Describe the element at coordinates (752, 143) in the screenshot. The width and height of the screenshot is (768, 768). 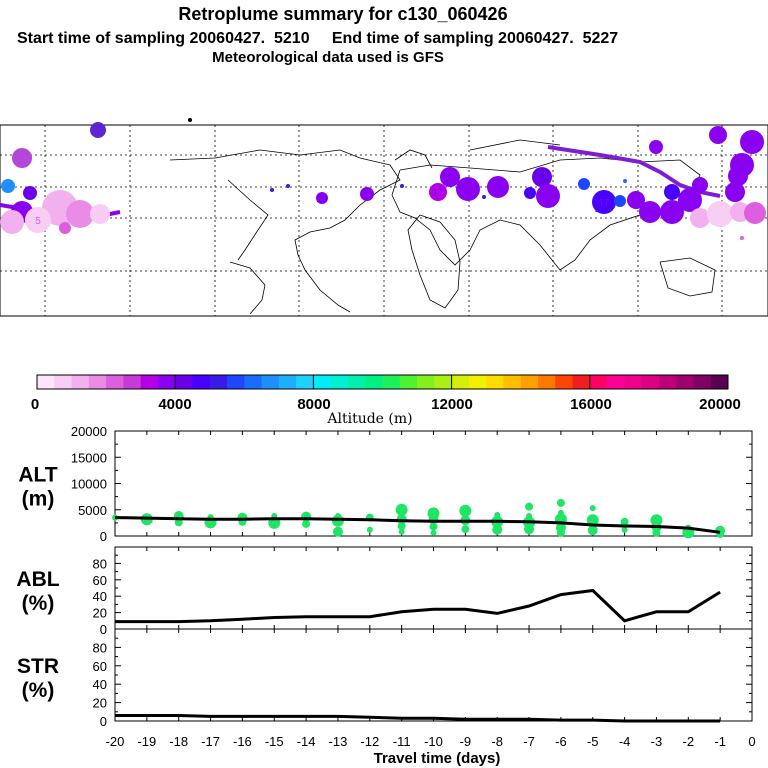
I see `plume-label: 164` at that location.